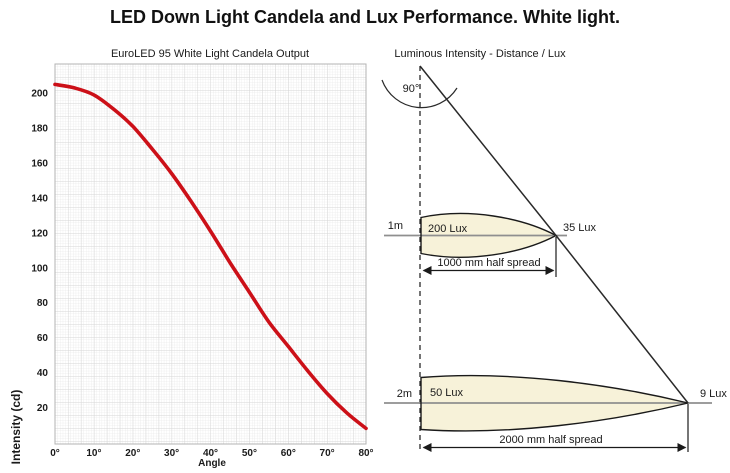 The image size is (730, 473). I want to click on y-tick-label: 100, so click(39, 268).